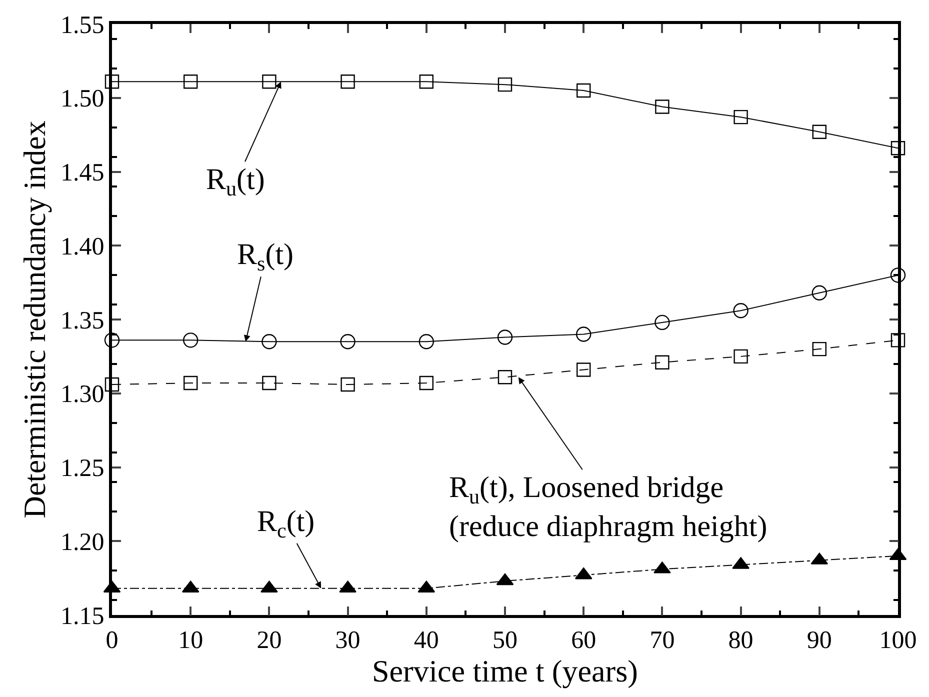 This screenshot has width=929, height=697. I want to click on x-tick-label: 80, so click(741, 640).